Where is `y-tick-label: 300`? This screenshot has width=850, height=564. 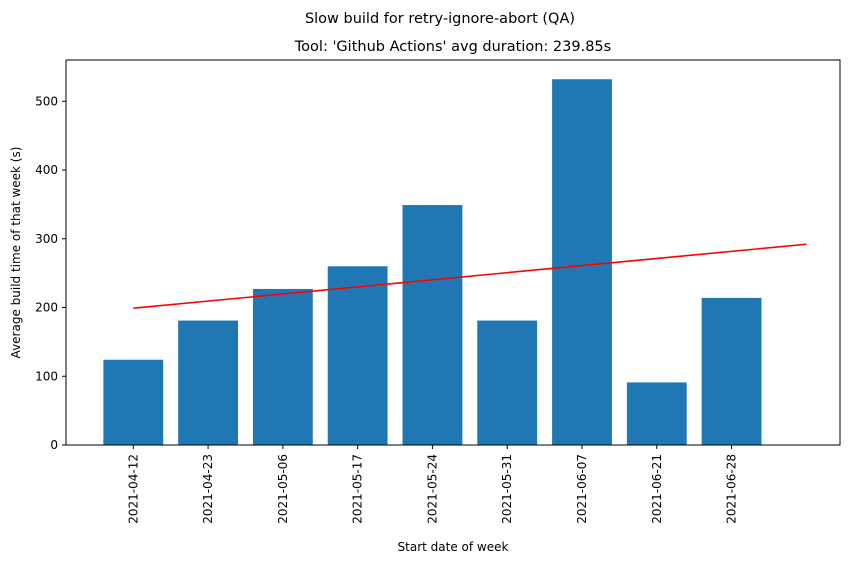
y-tick-label: 300 is located at coordinates (46, 239).